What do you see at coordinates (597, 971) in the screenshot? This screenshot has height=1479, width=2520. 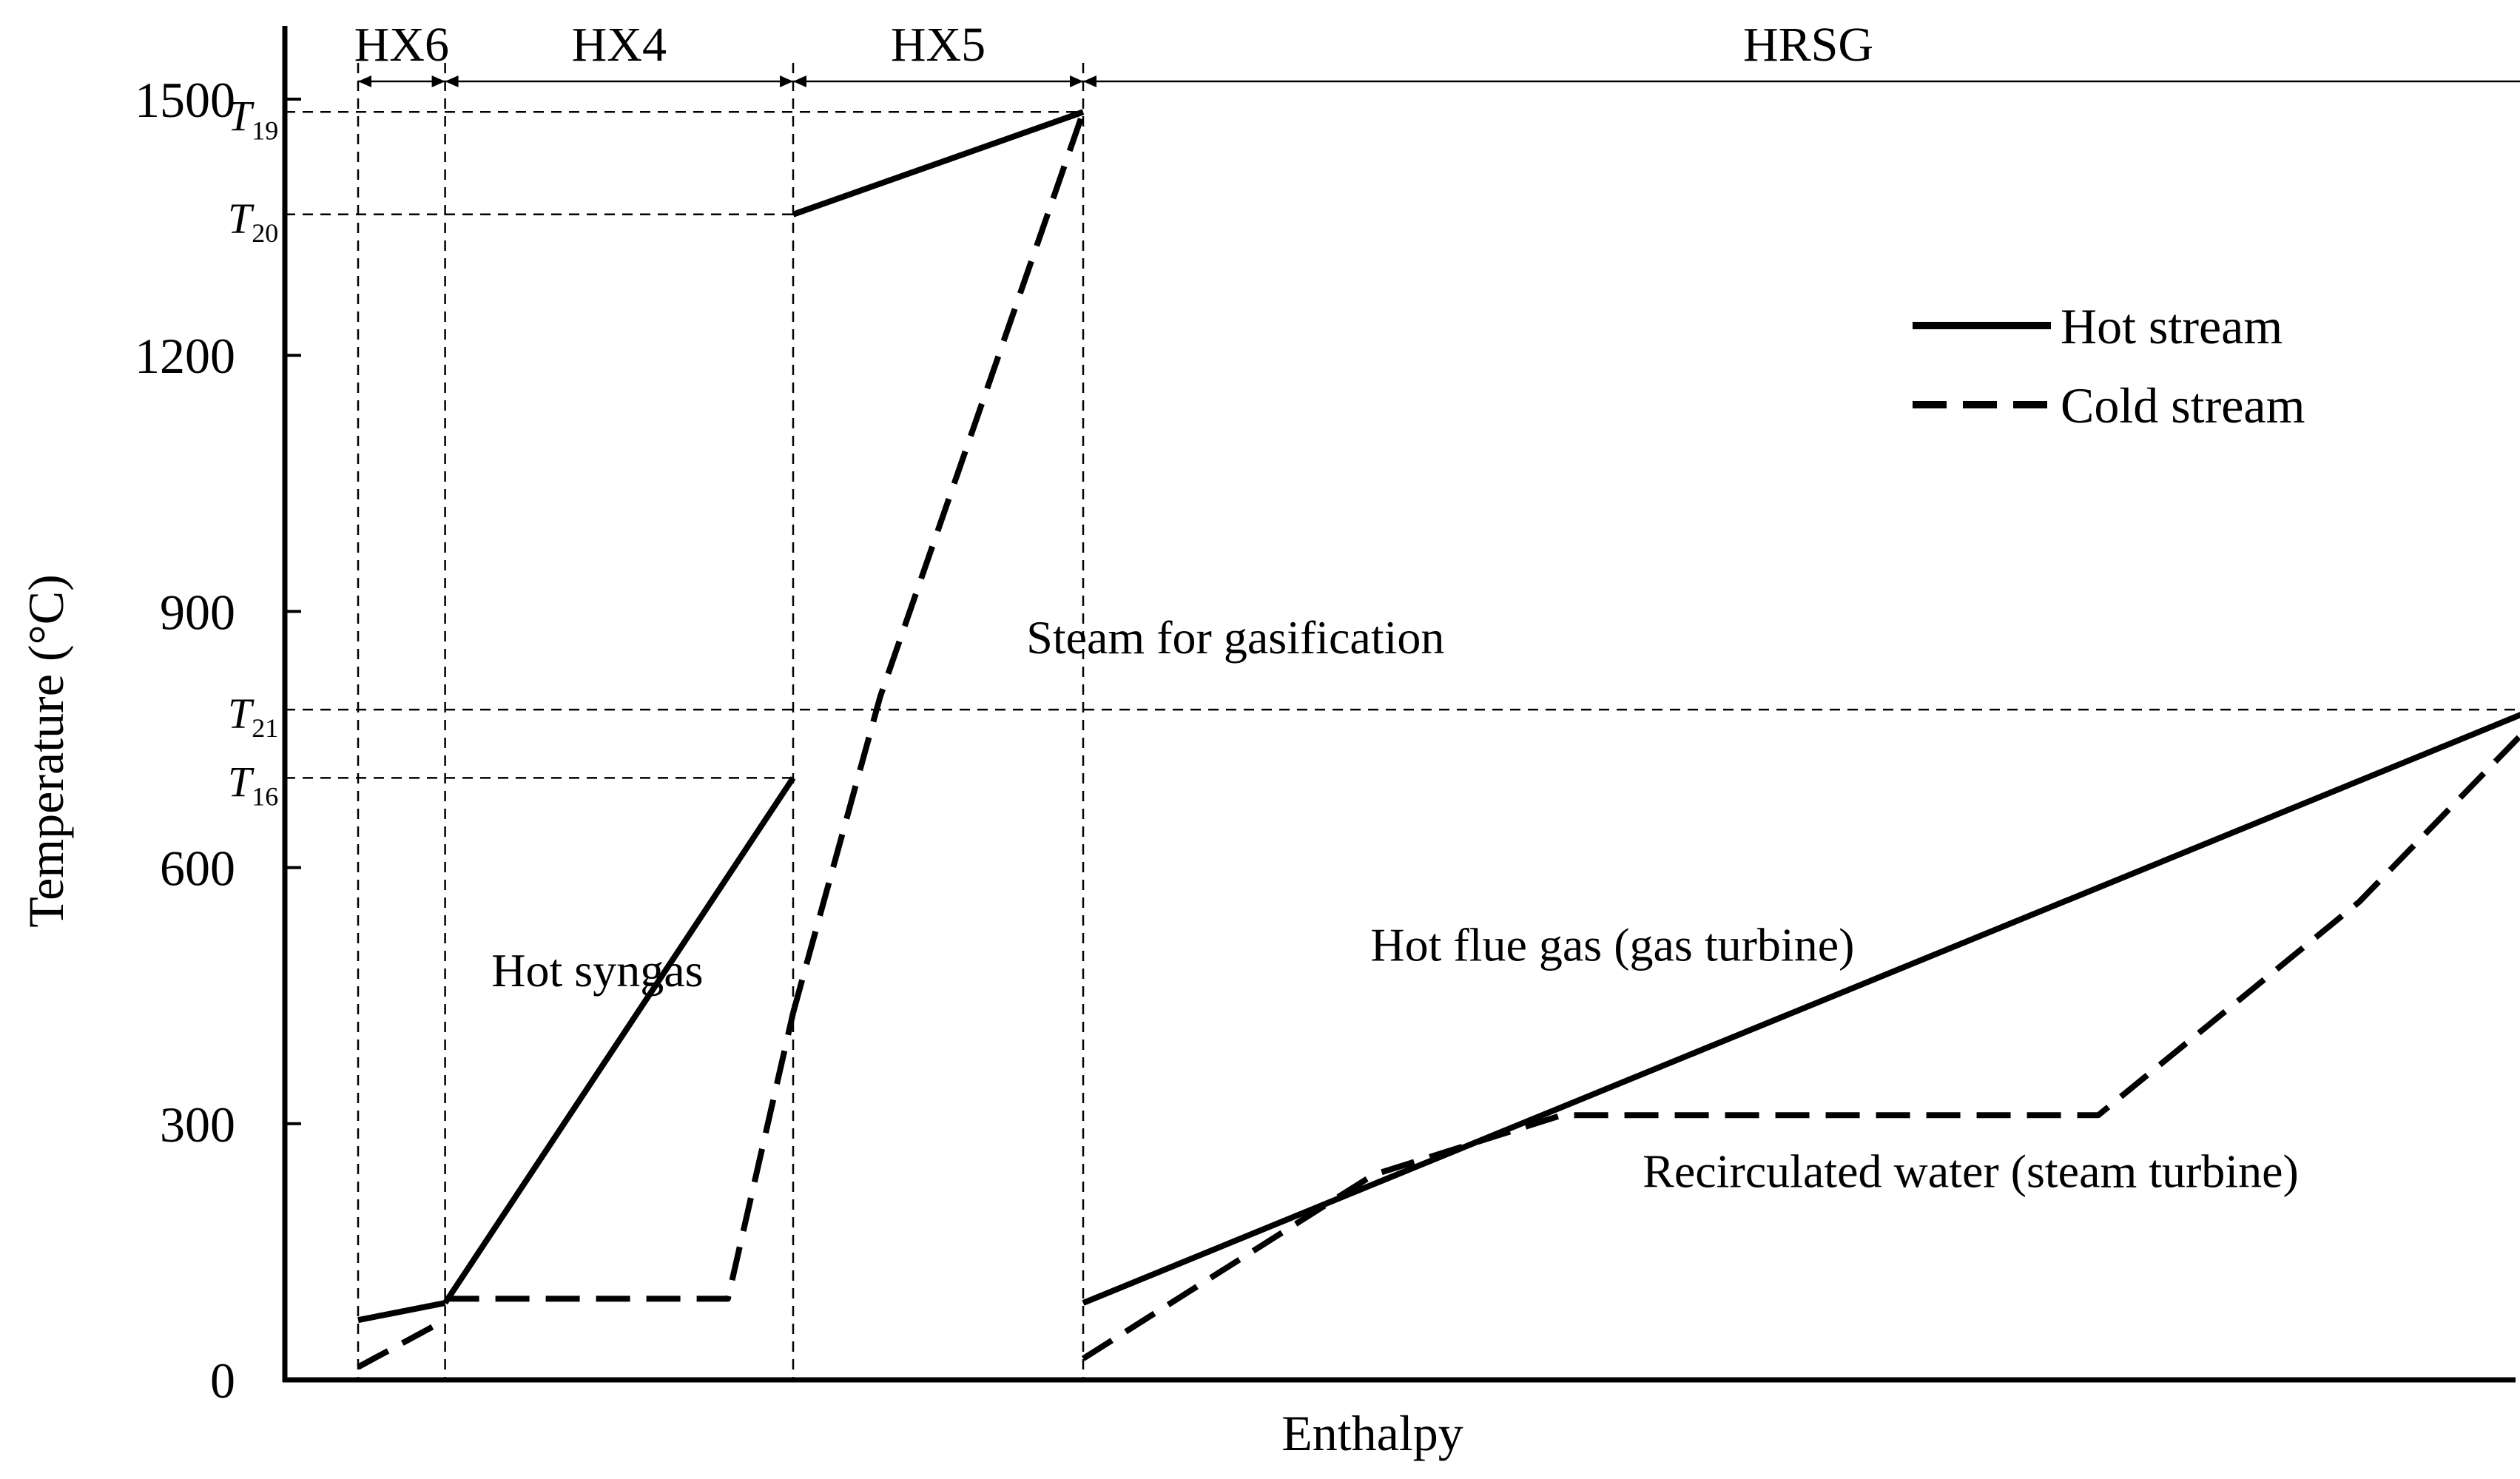 I see `curve-annotation: Hot syngas` at bounding box center [597, 971].